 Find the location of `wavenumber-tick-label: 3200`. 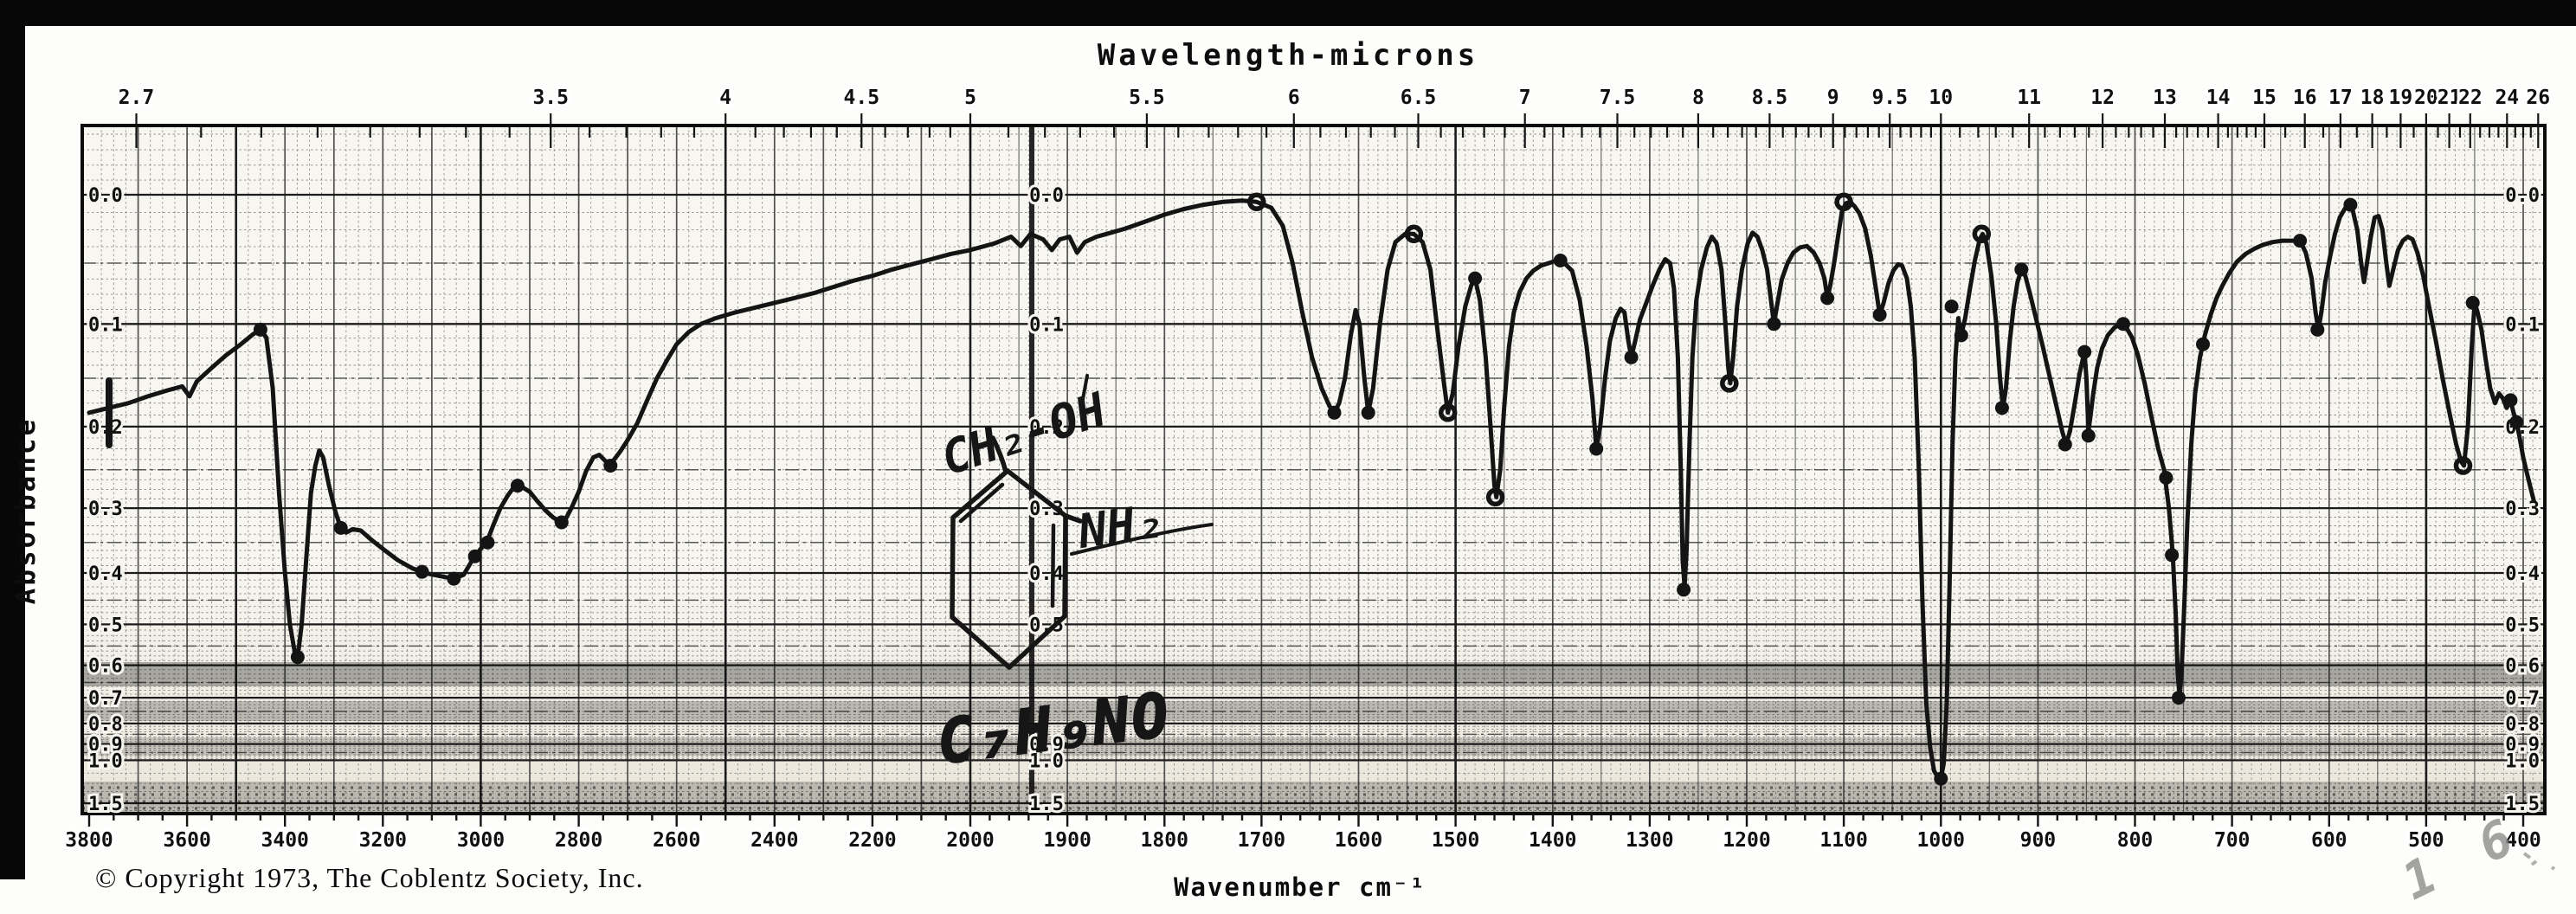

wavenumber-tick-label: 3200 is located at coordinates (383, 840).